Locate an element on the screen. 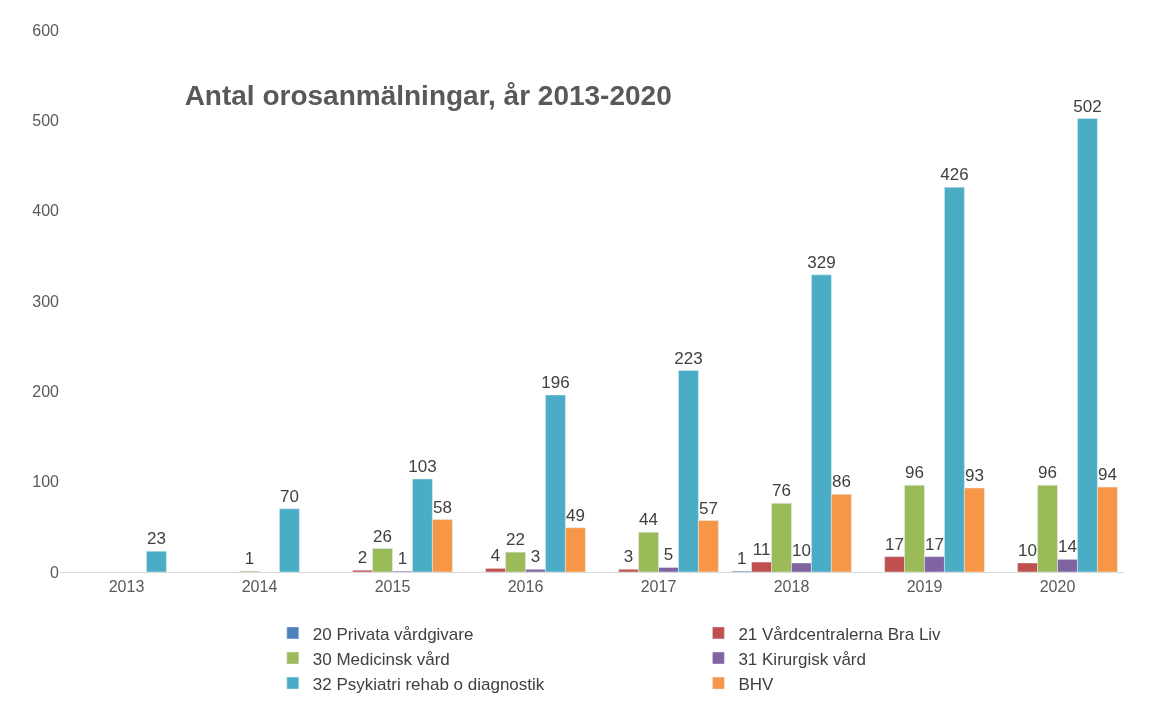 This screenshot has width=1154, height=713. x-tick-label: 2020 is located at coordinates (1057, 587).